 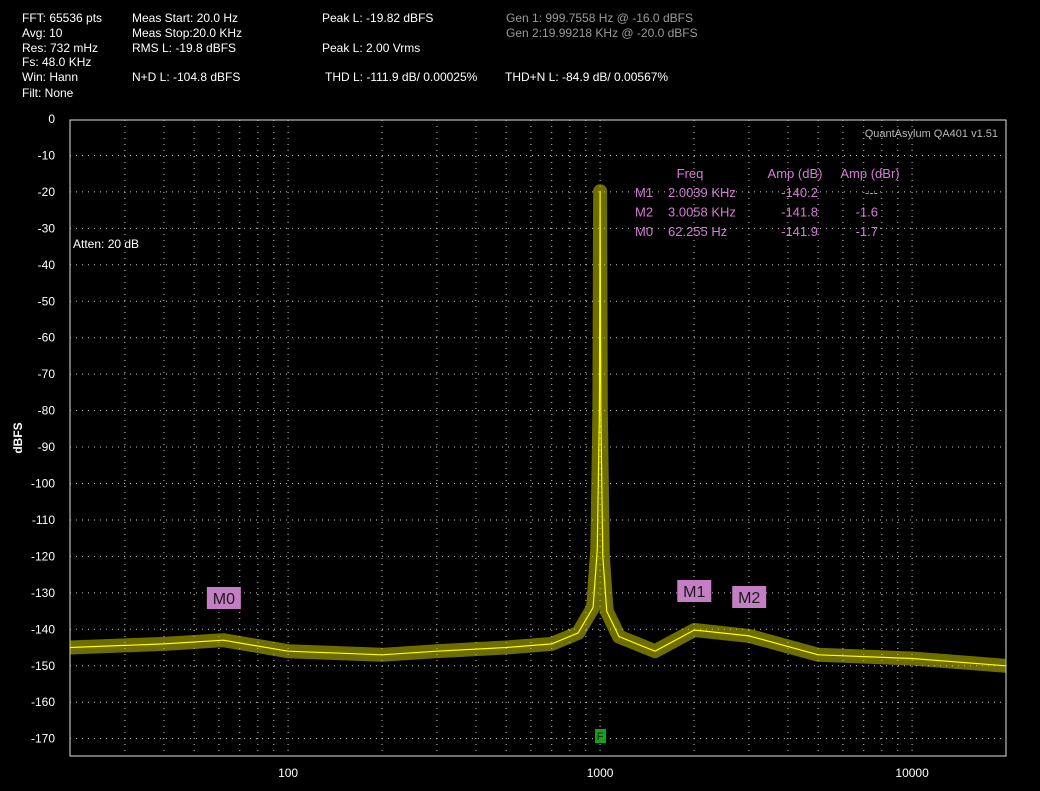 I want to click on marker-table-name: M2, so click(x=644, y=212).